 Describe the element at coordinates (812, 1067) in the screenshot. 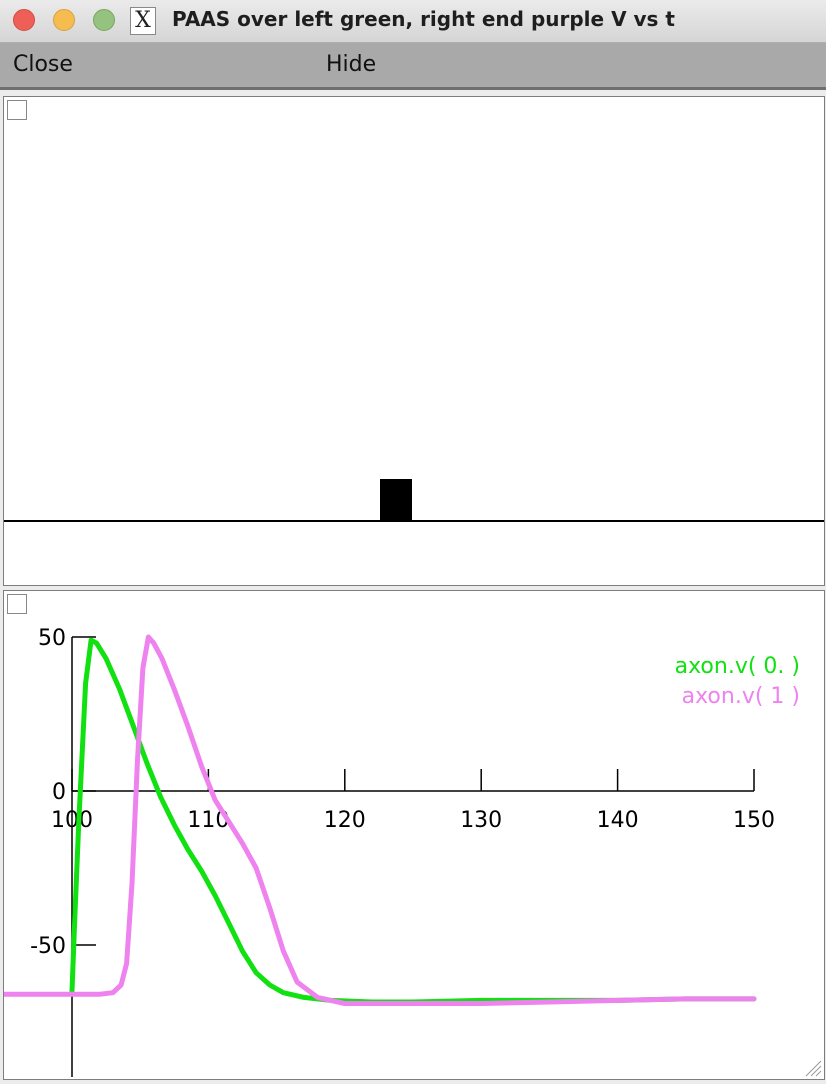

I see `resize-grip-icon` at that location.